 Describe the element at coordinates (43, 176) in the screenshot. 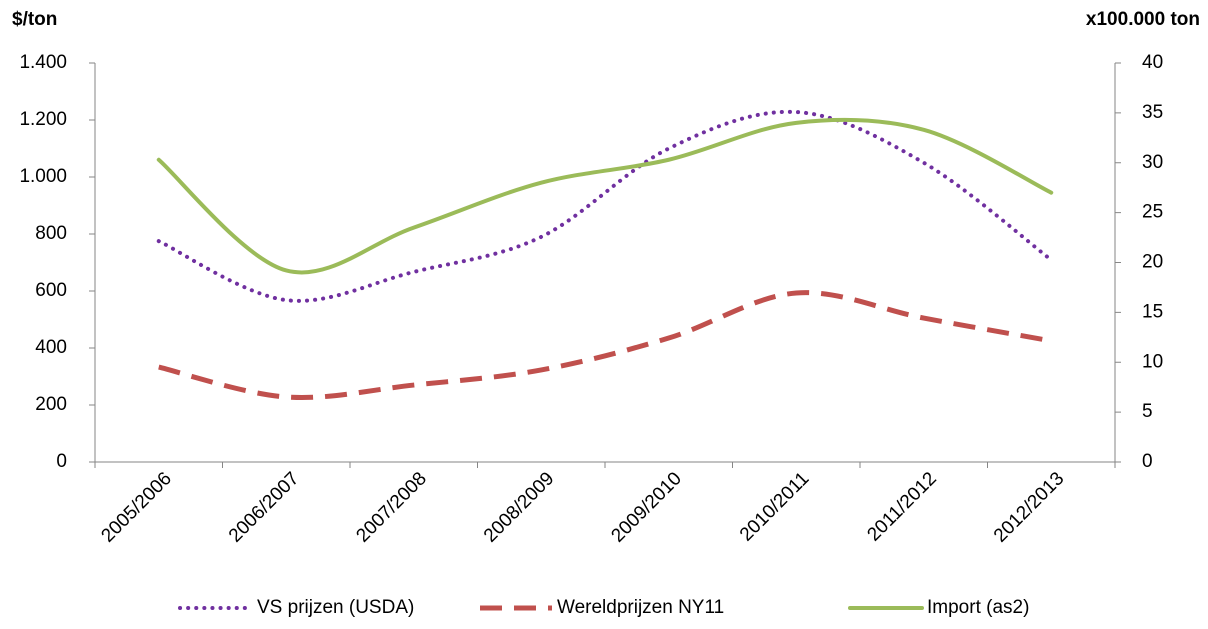

I see `y-tick-label: 1.000` at that location.